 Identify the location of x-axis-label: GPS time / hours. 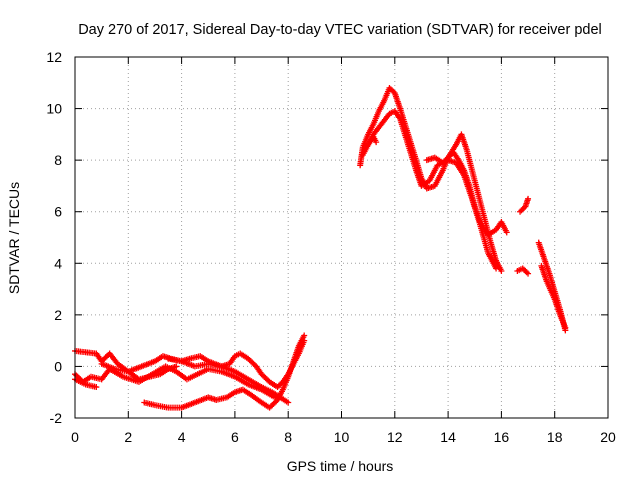
(340, 466).